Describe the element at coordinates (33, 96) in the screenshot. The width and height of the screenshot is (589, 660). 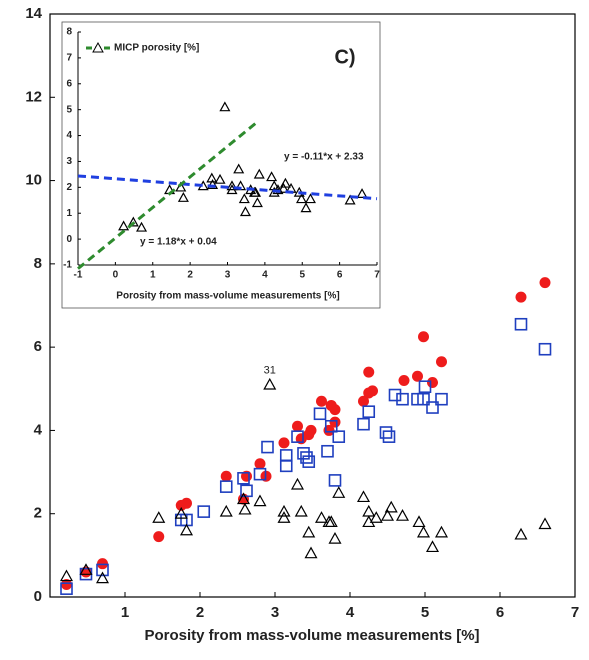
I see `y-tick-label: 12` at that location.